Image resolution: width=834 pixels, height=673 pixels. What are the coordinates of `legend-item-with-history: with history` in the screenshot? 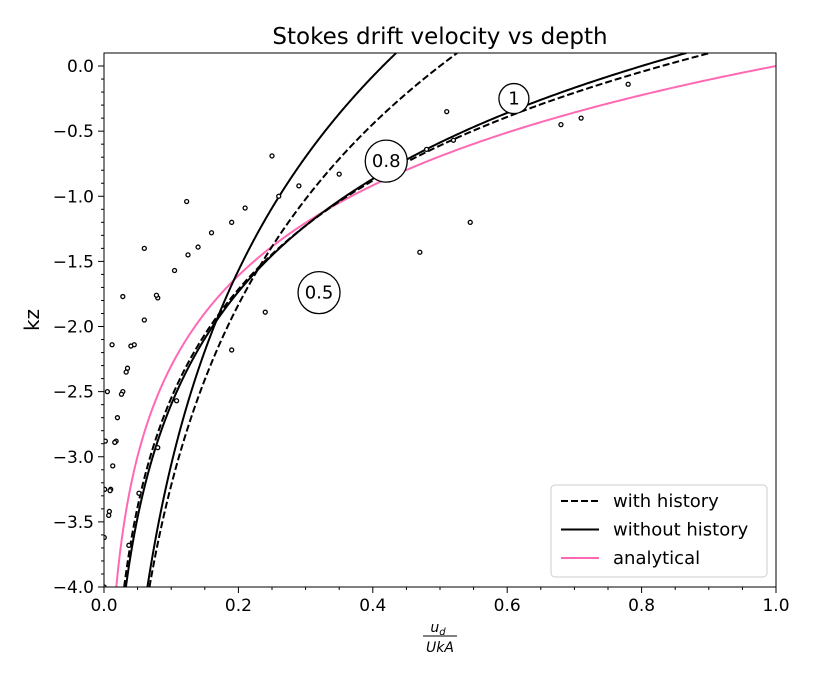 It's located at (640, 501).